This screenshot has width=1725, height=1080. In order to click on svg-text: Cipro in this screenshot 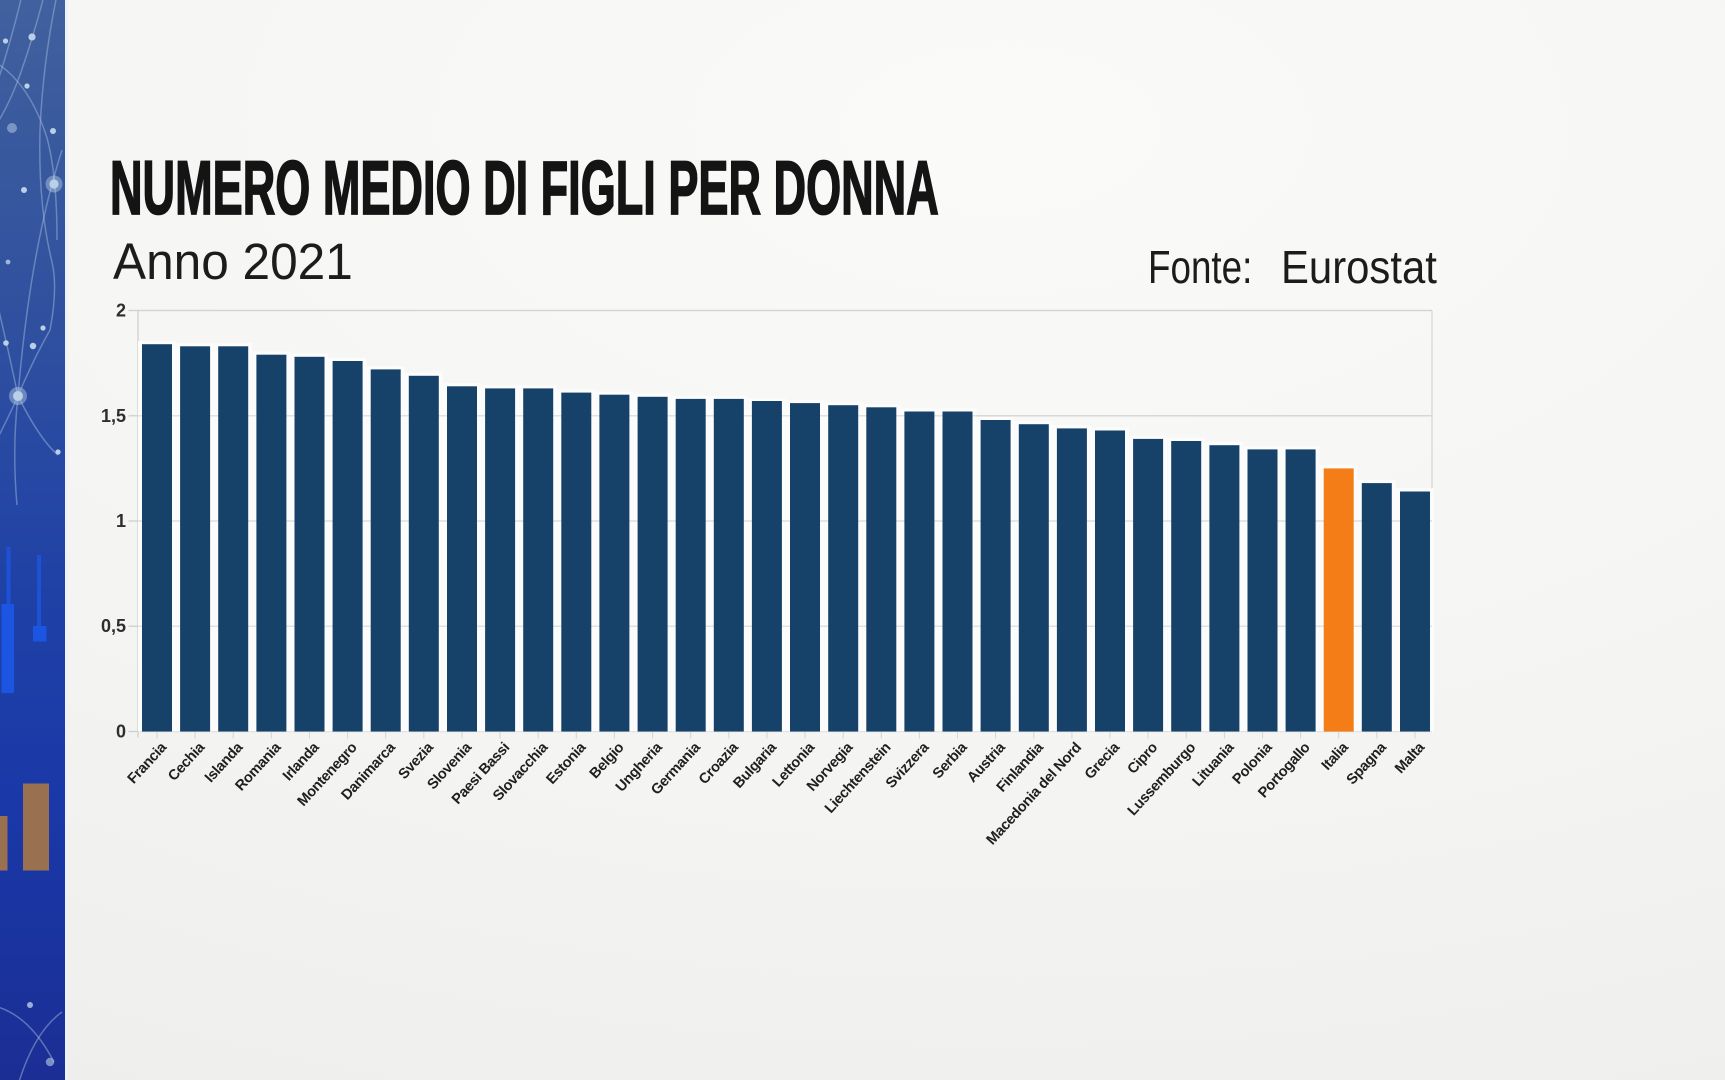, I will do `click(1143, 759)`.